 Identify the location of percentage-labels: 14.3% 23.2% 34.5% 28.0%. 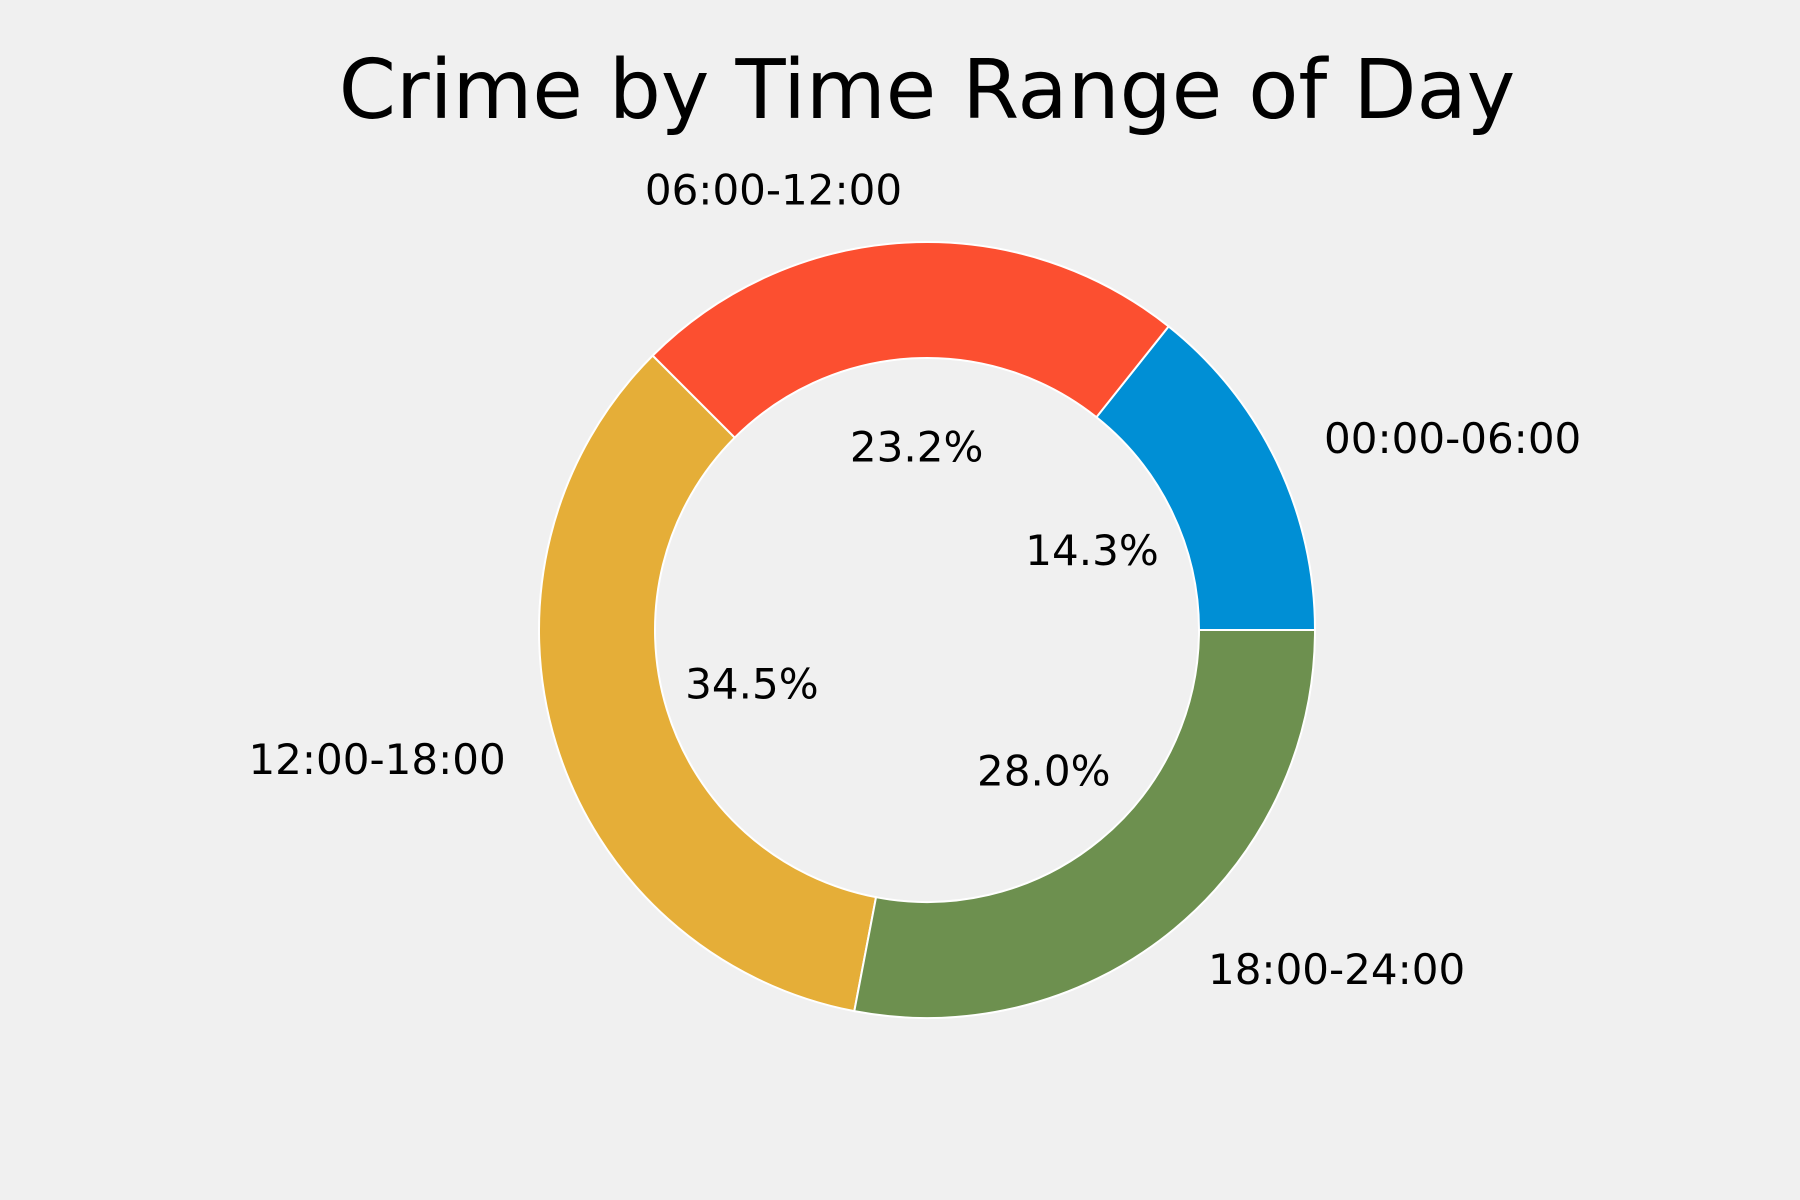
(922, 609).